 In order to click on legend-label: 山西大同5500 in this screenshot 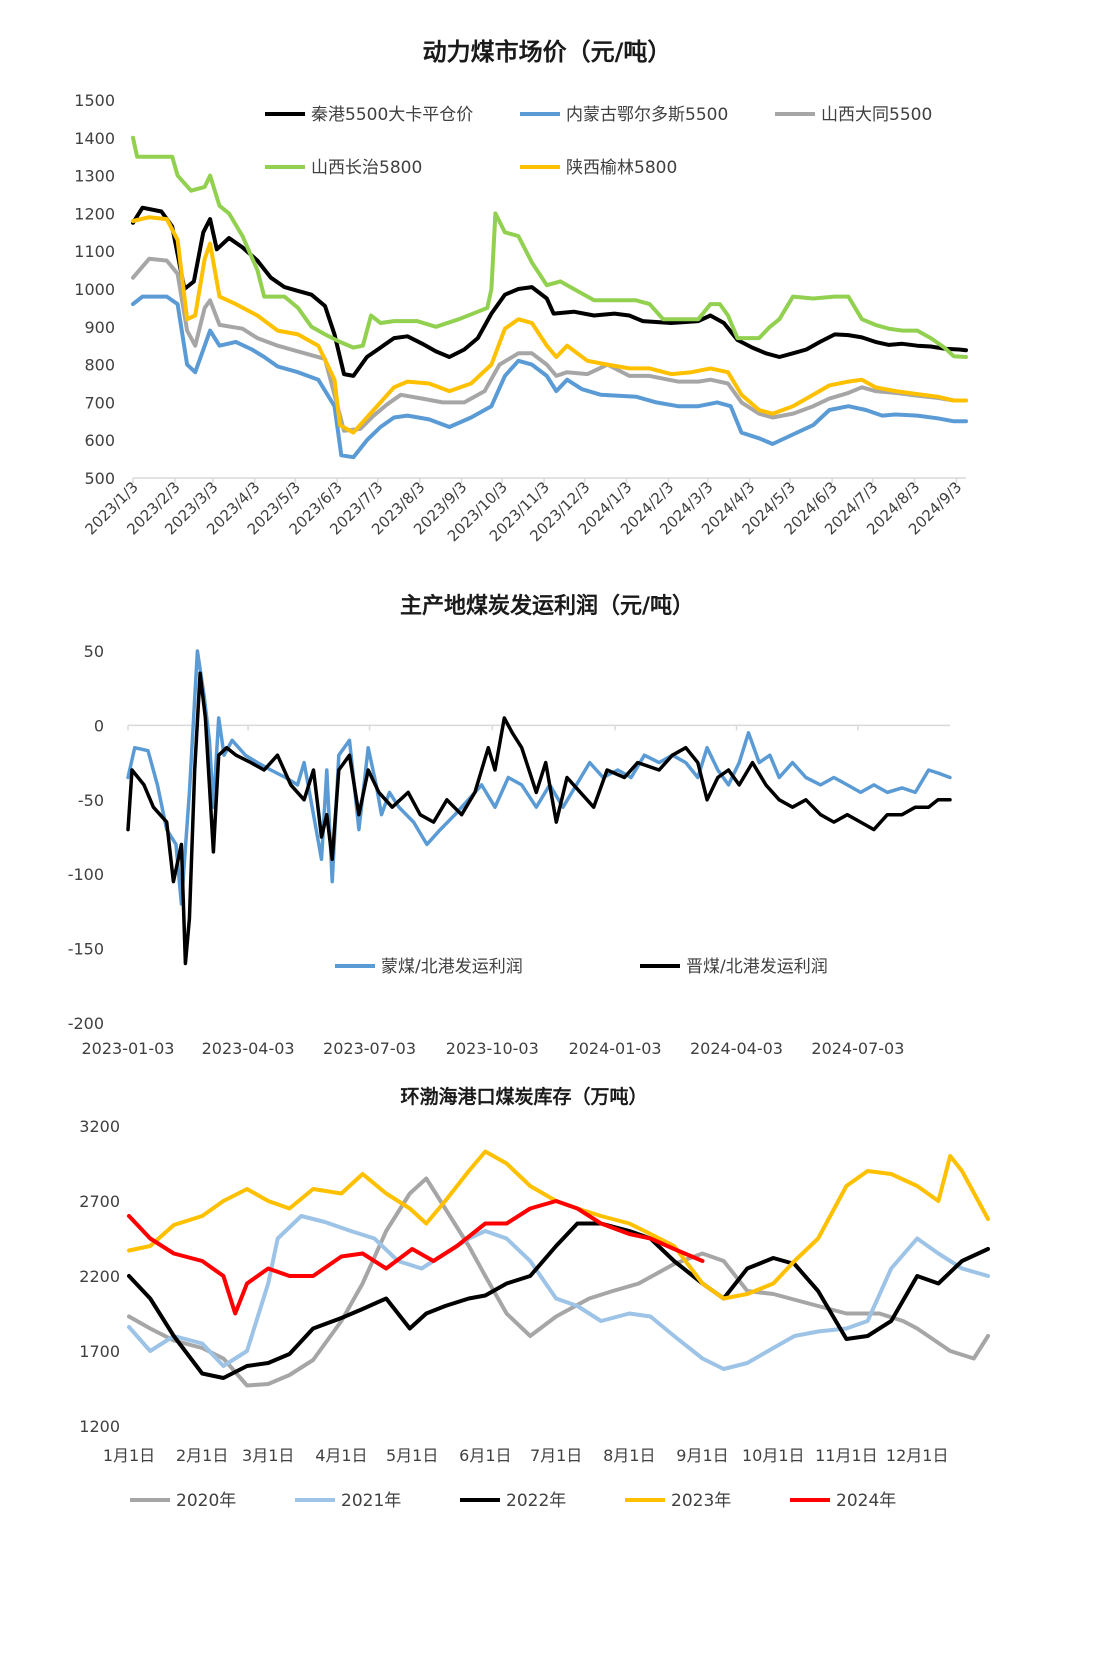, I will do `click(876, 115)`.